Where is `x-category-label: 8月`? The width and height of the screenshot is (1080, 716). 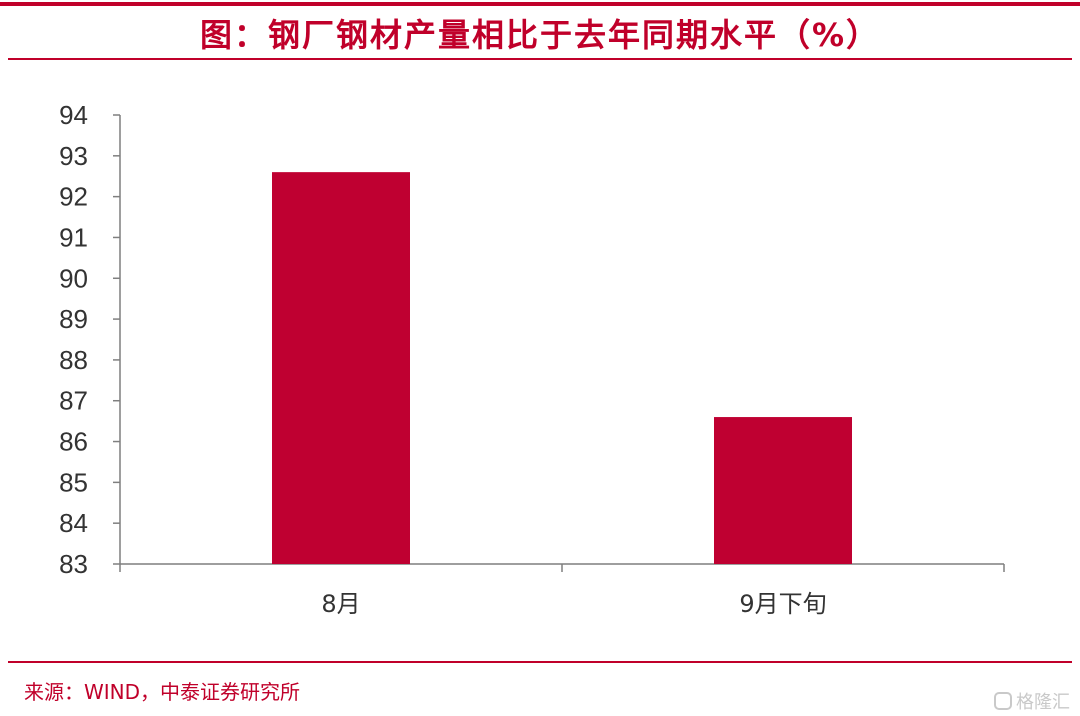
x-category-label: 8月 is located at coordinates (340, 604).